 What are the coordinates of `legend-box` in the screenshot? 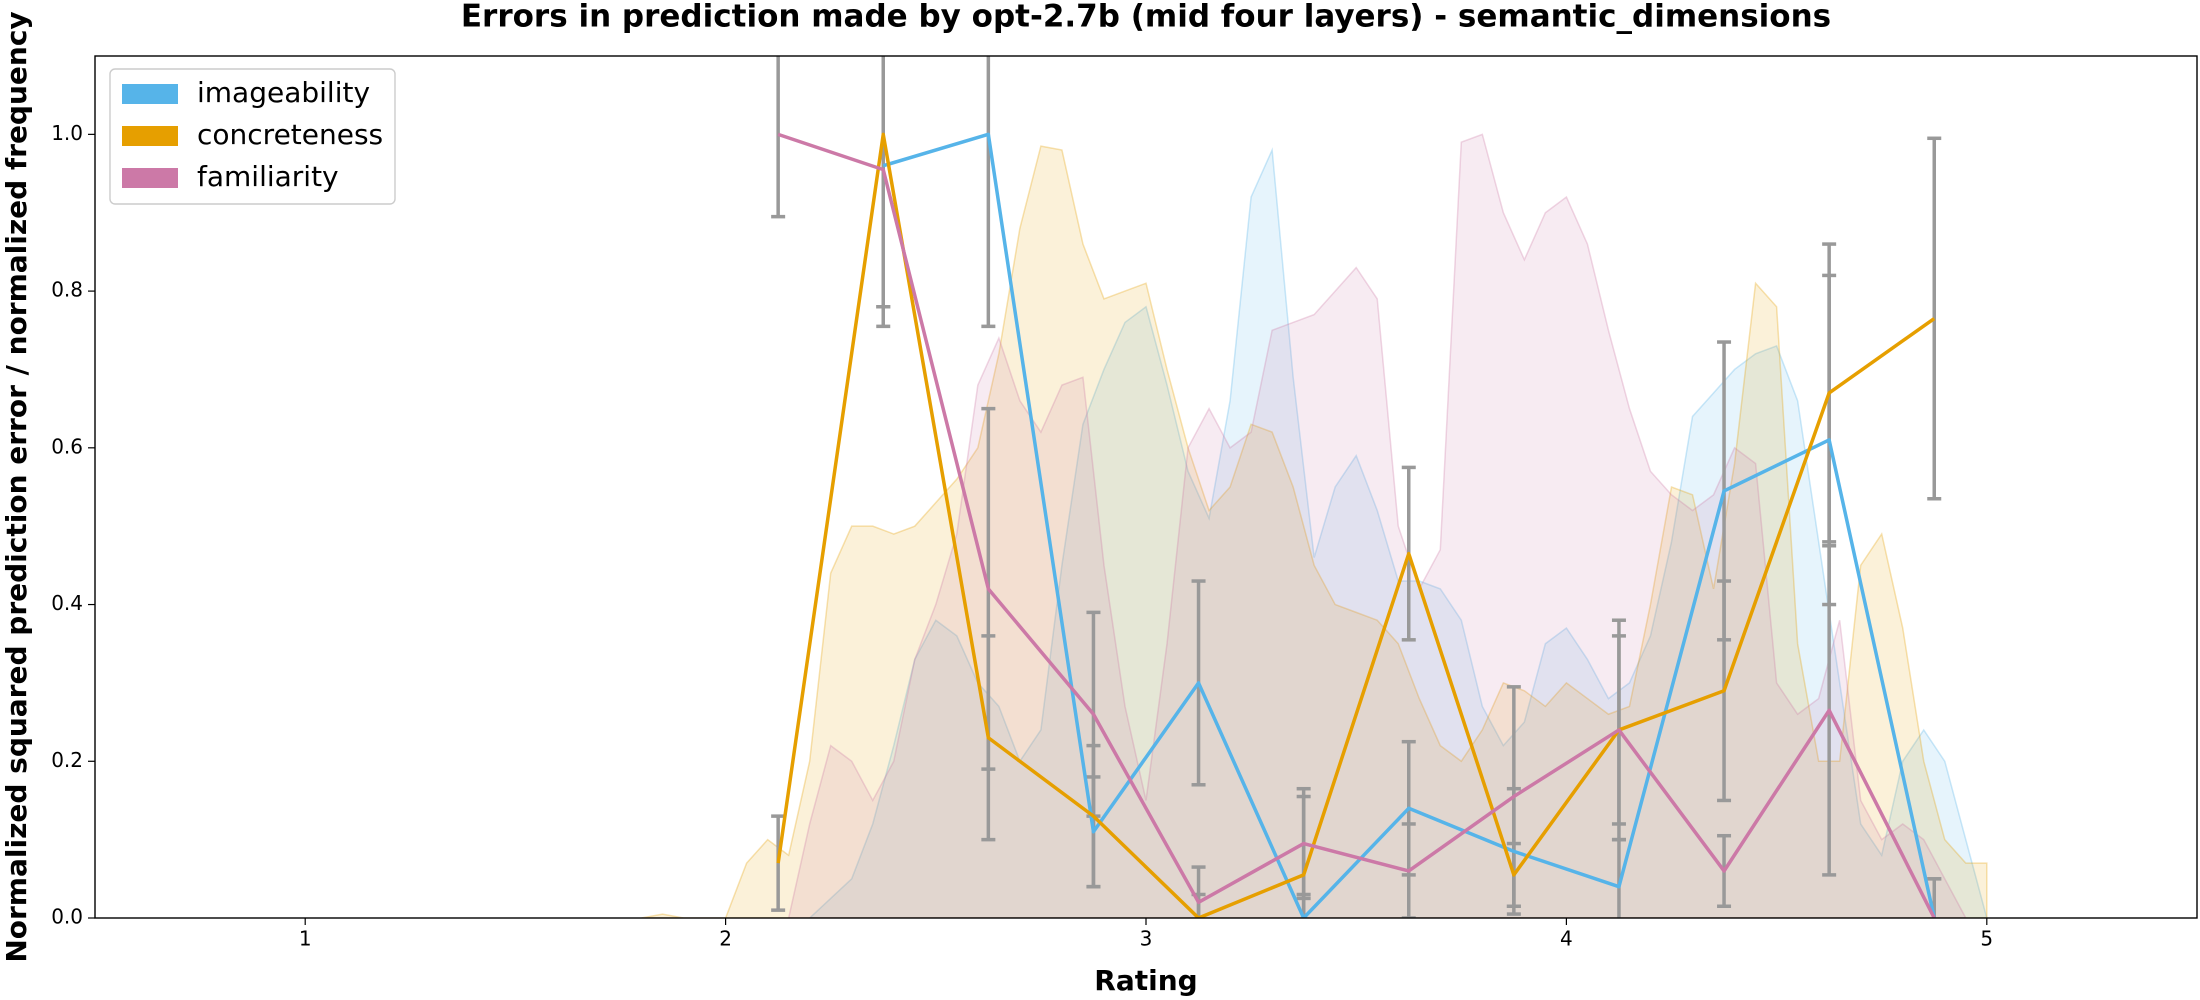 It's located at (252, 136).